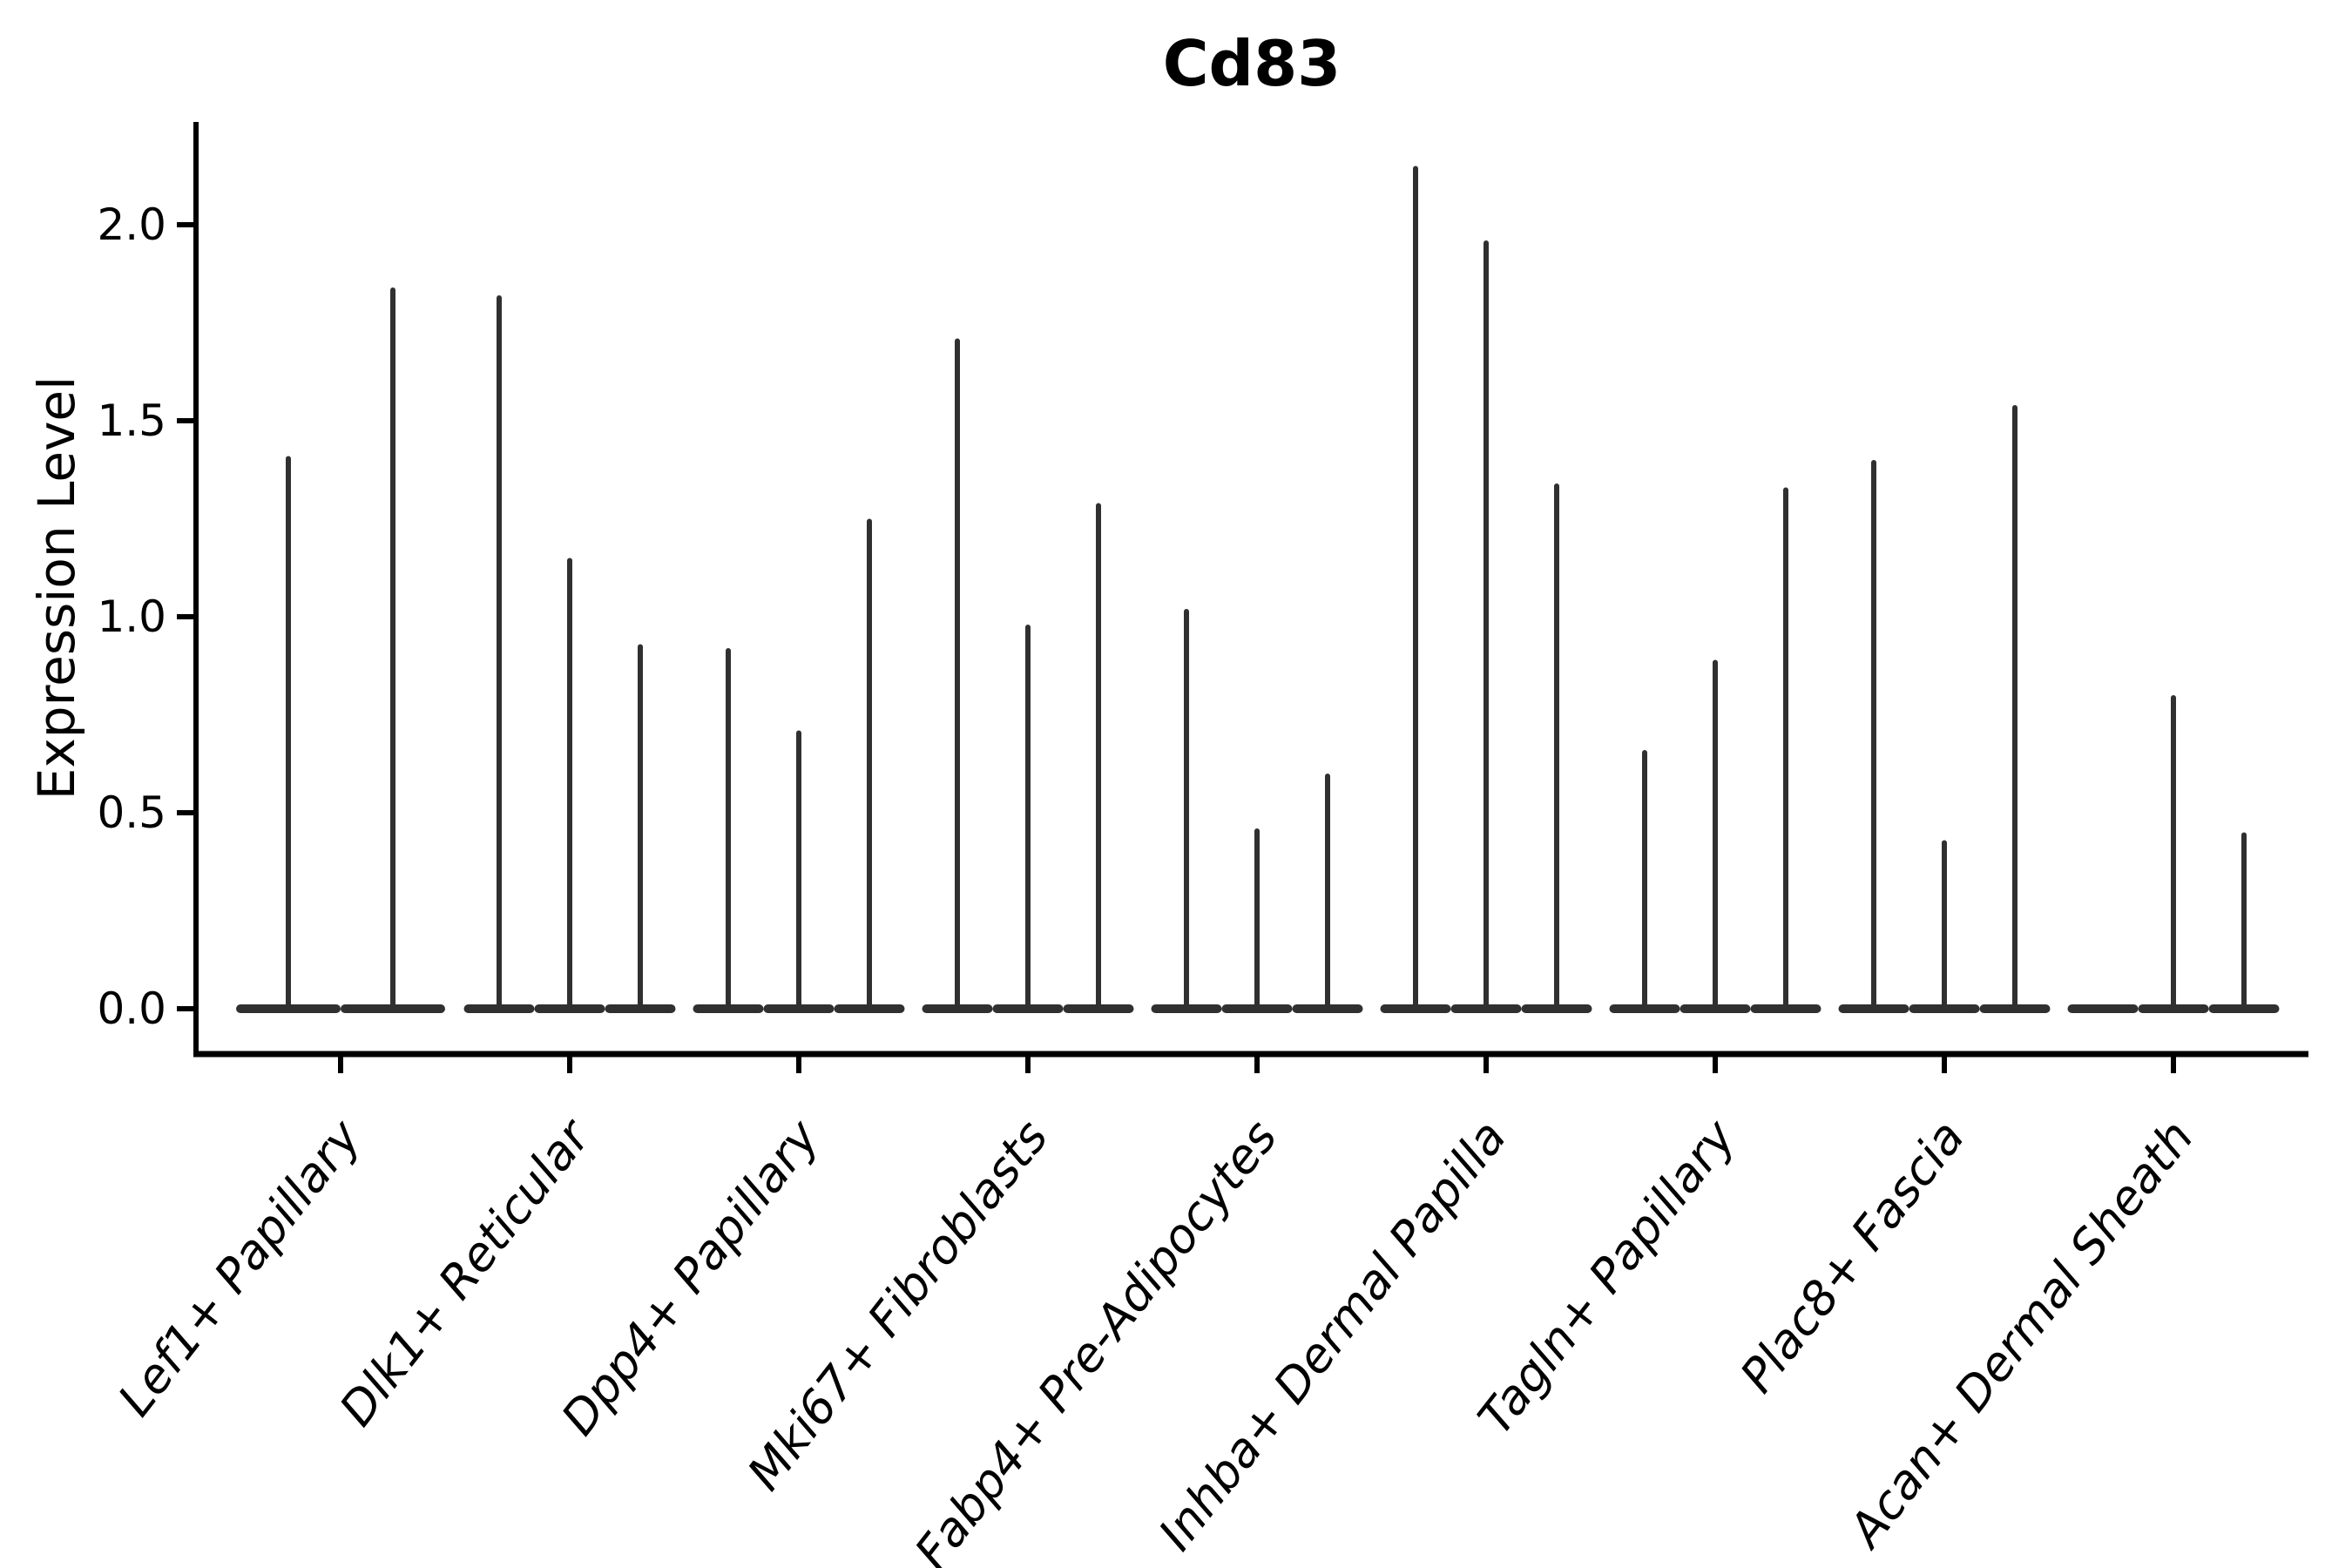  What do you see at coordinates (690, 1277) in the screenshot?
I see `x-axis-label: Dpp4+ Papillary` at bounding box center [690, 1277].